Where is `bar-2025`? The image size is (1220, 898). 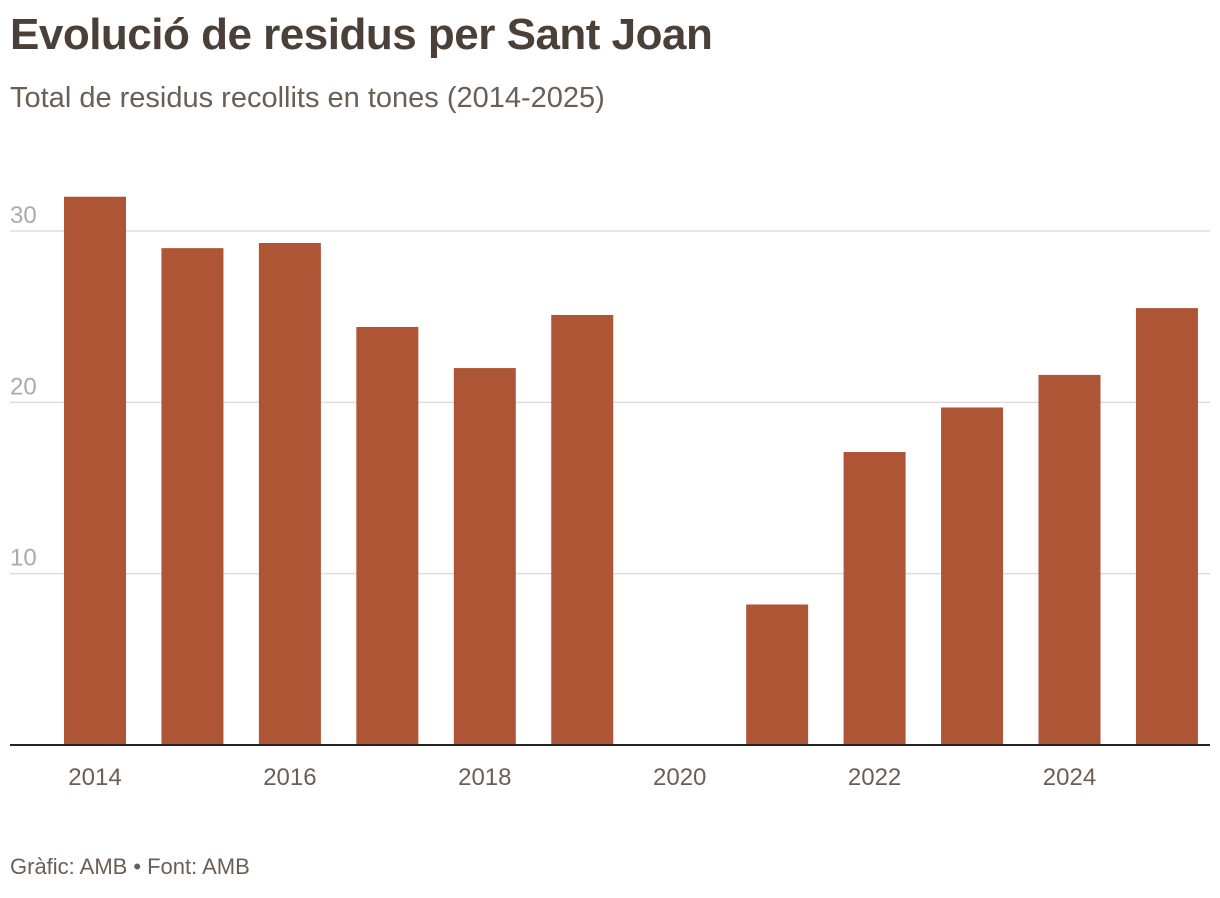 bar-2025 is located at coordinates (1166, 526).